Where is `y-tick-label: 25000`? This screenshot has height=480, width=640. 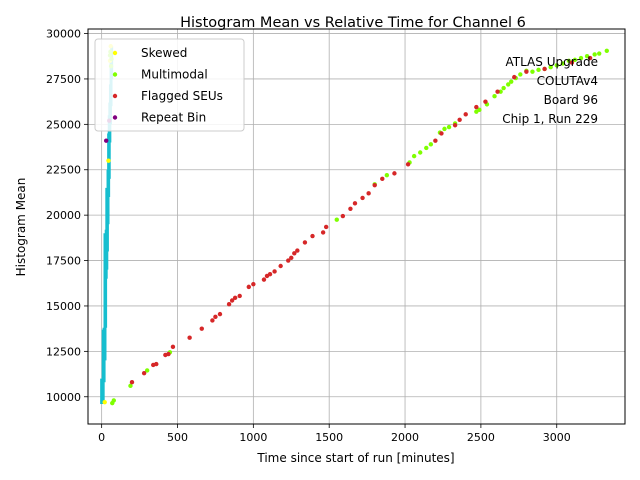 y-tick-label: 25000 is located at coordinates (63, 124).